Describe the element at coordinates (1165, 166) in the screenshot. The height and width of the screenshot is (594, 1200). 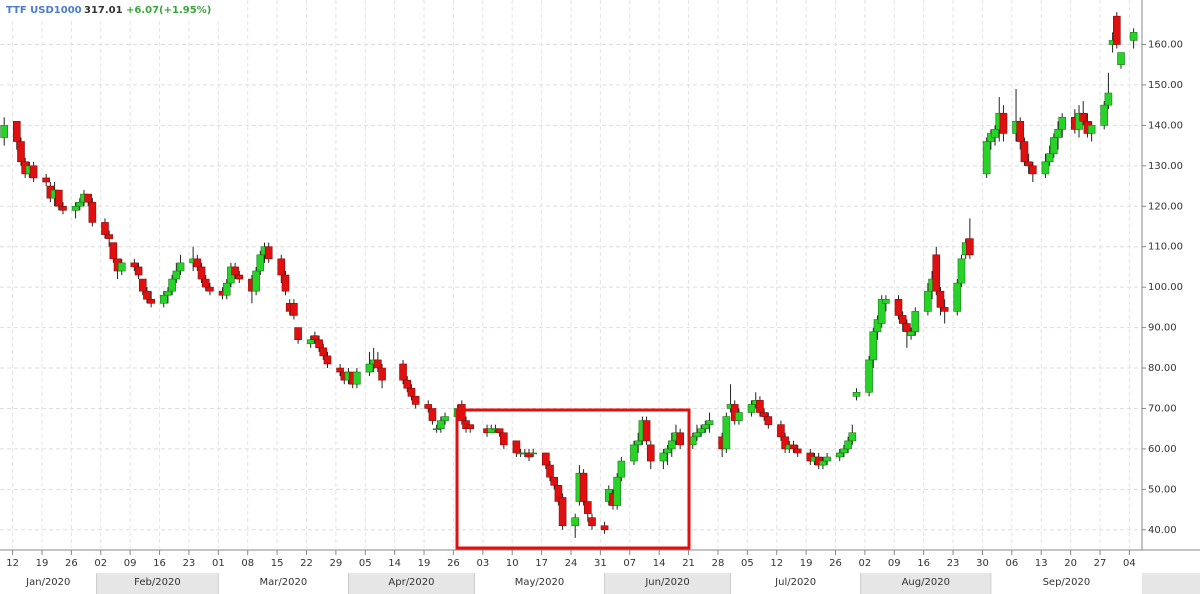
I see `y-tick-label: 130.00` at that location.